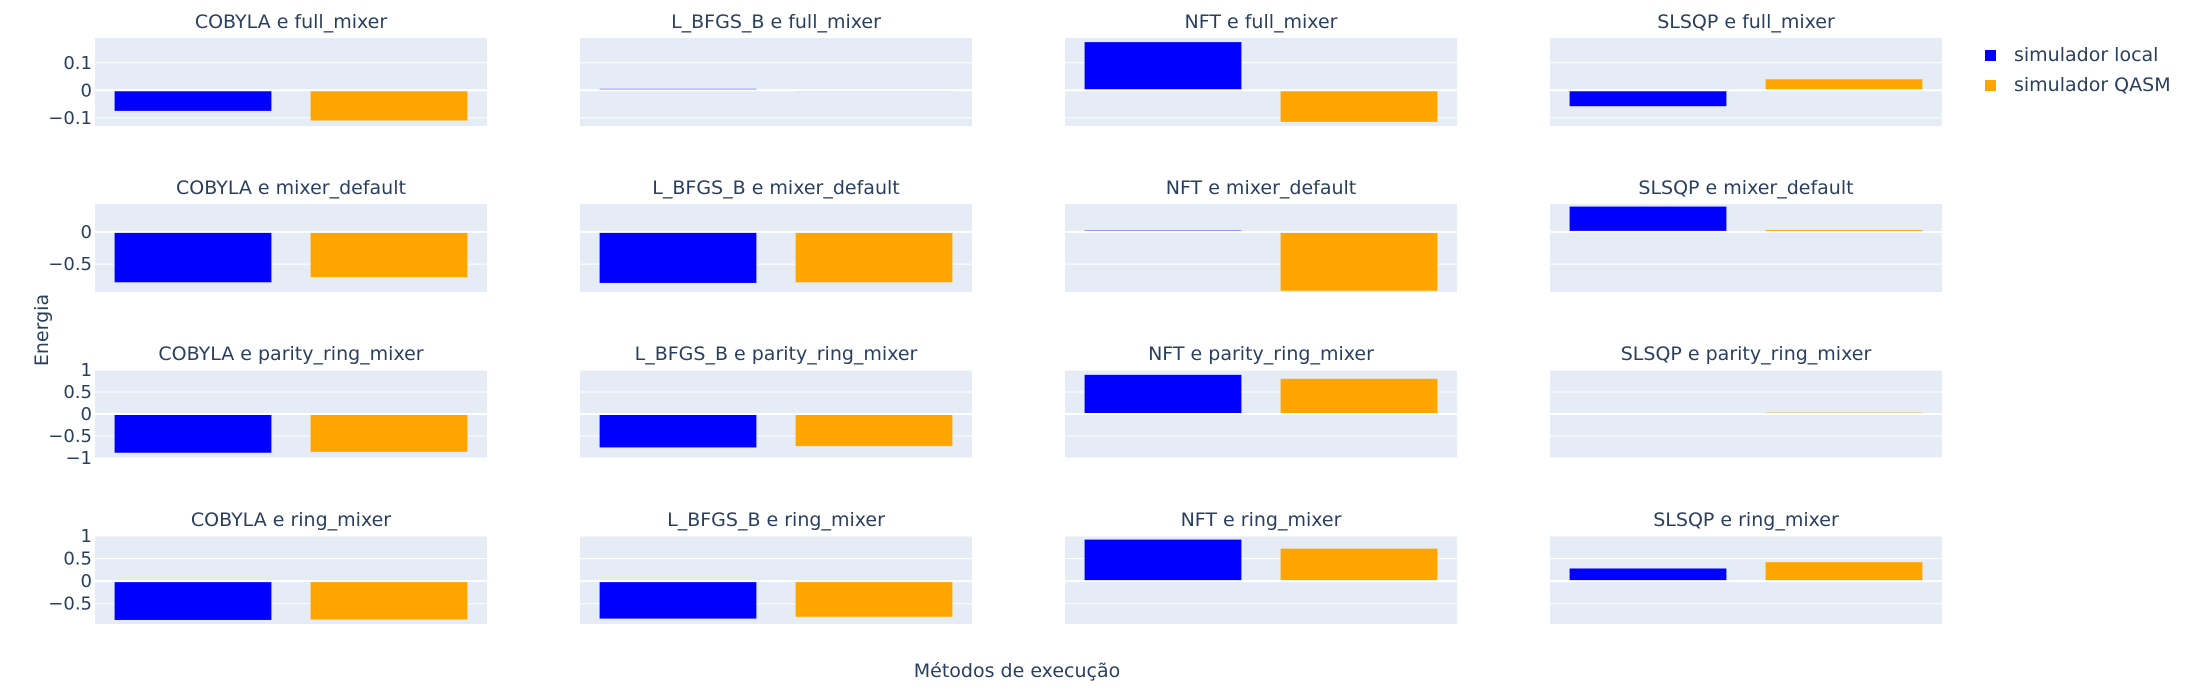 This screenshot has width=2200, height=700. What do you see at coordinates (1990, 85) in the screenshot?
I see `legend-swatch-qasm` at bounding box center [1990, 85].